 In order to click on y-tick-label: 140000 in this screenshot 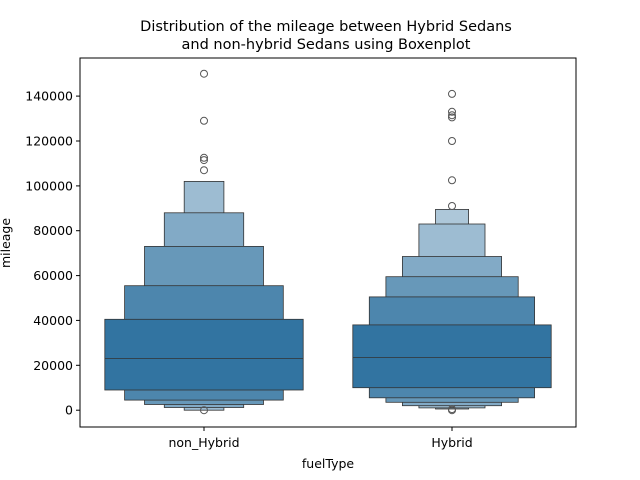, I will do `click(49, 96)`.